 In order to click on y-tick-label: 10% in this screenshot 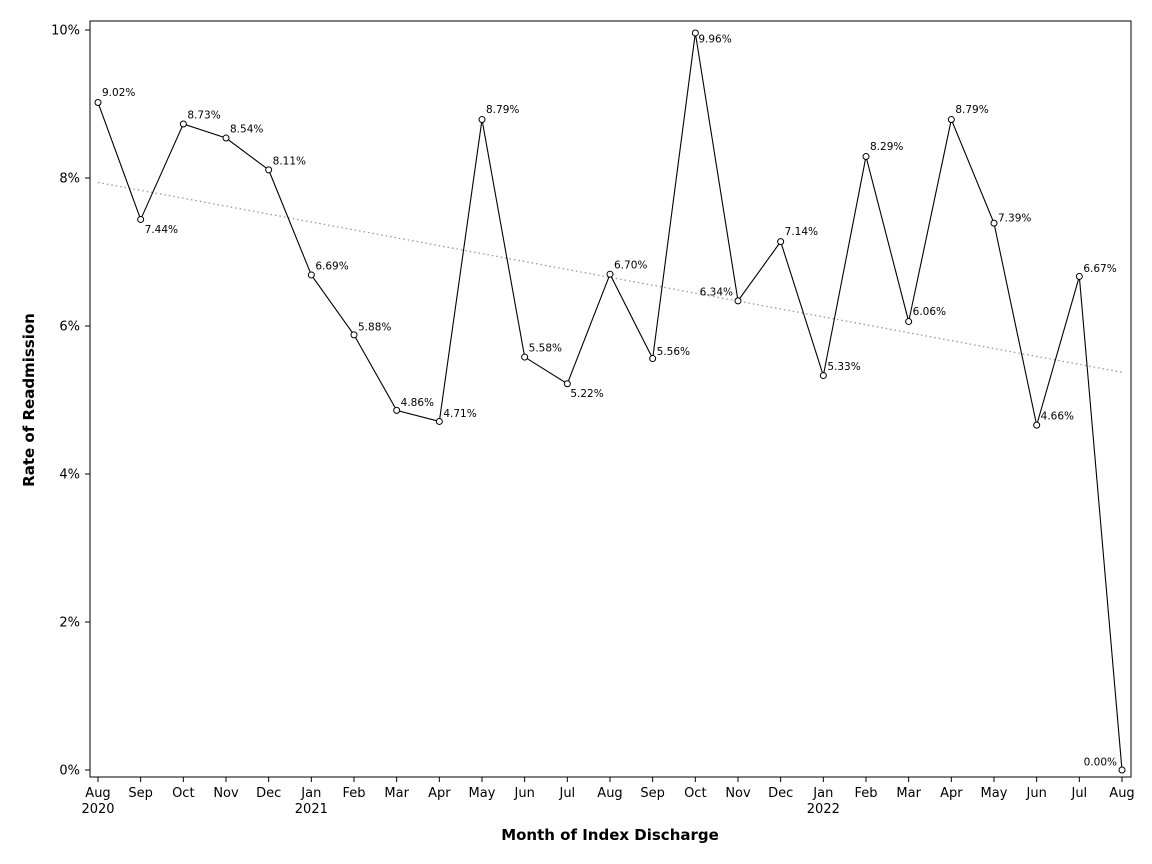, I will do `click(65, 31)`.